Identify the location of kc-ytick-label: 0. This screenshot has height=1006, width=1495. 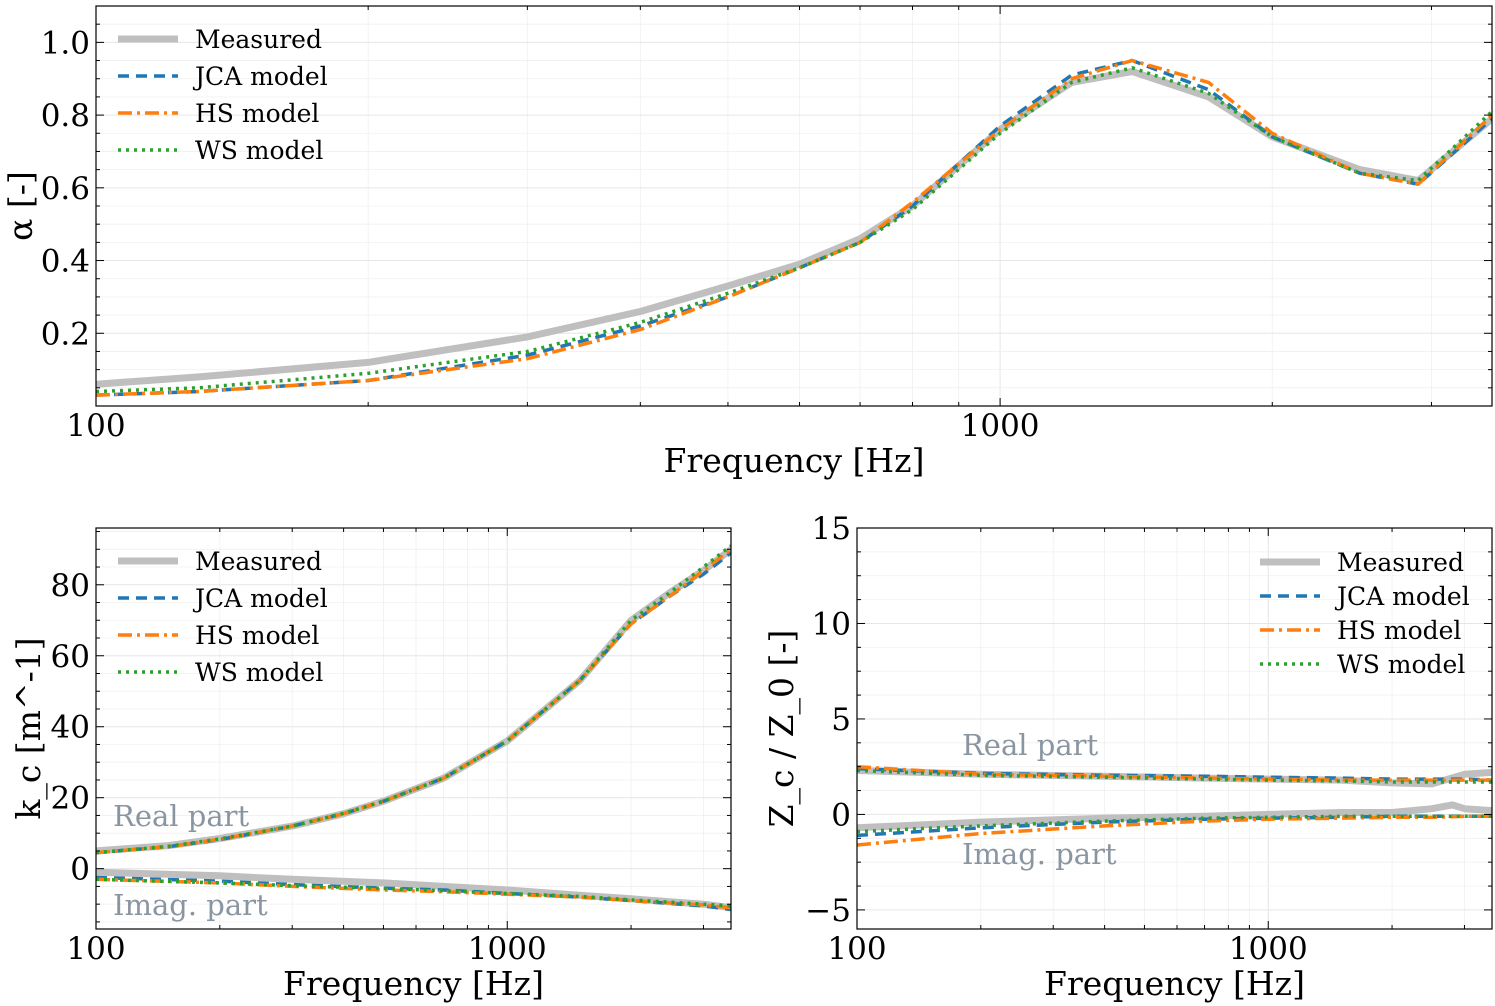
(80, 870).